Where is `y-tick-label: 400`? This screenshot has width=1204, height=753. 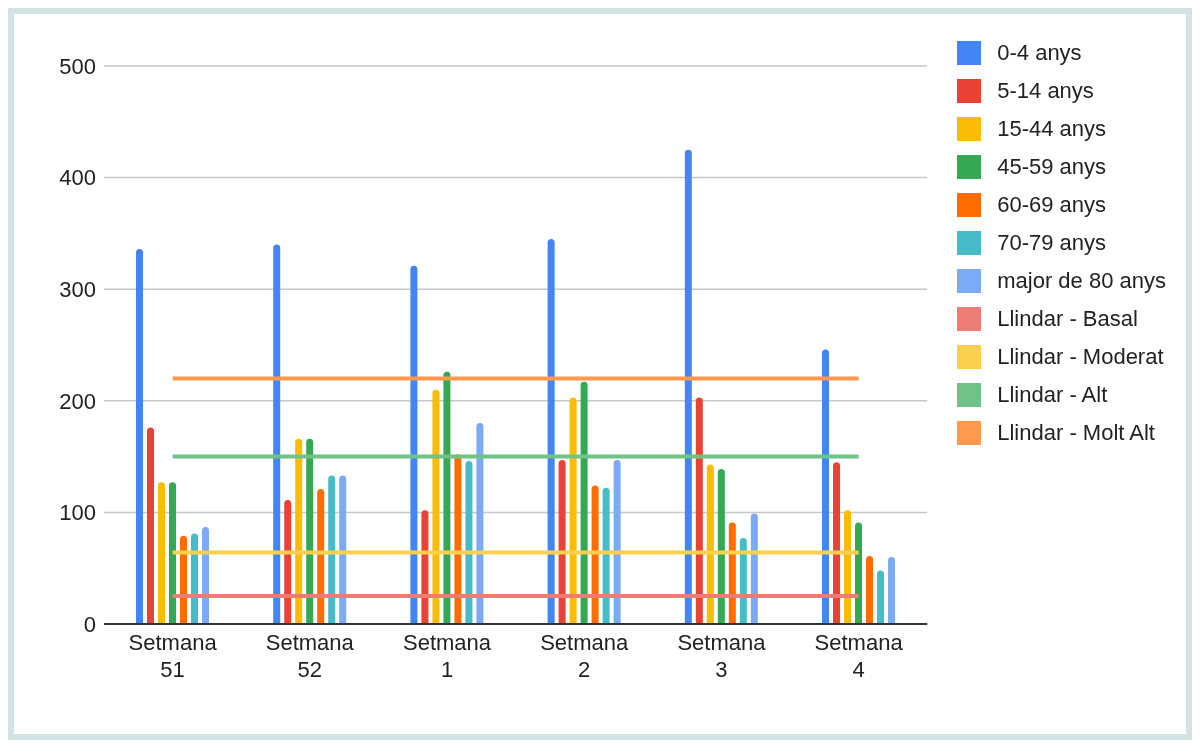 y-tick-label: 400 is located at coordinates (77, 178).